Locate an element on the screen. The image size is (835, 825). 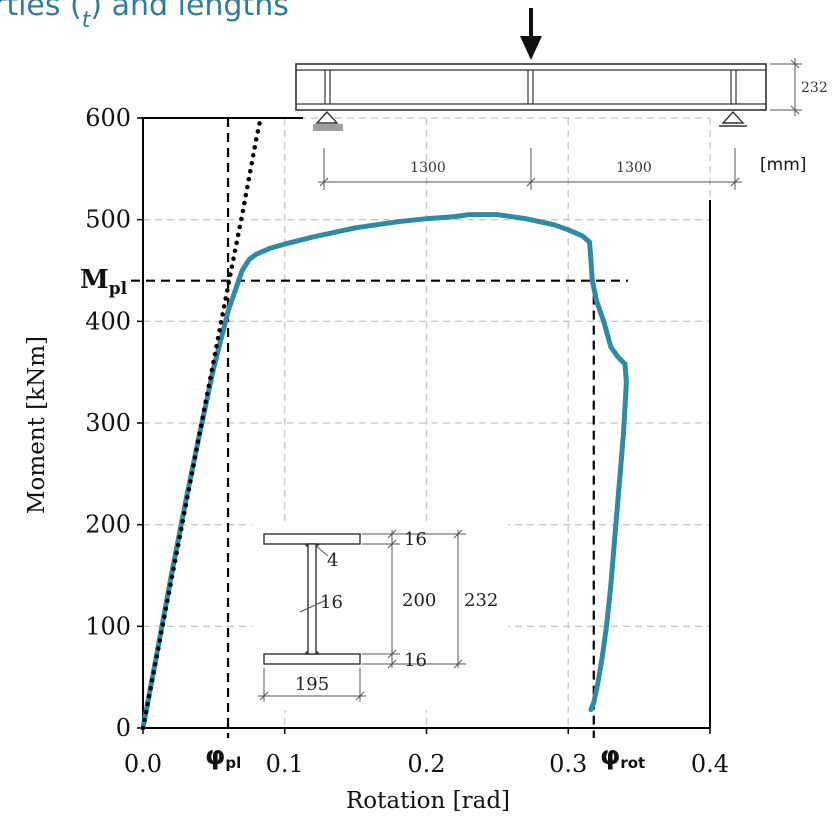
figure-title-text: rties ( is located at coordinates (41, 11).